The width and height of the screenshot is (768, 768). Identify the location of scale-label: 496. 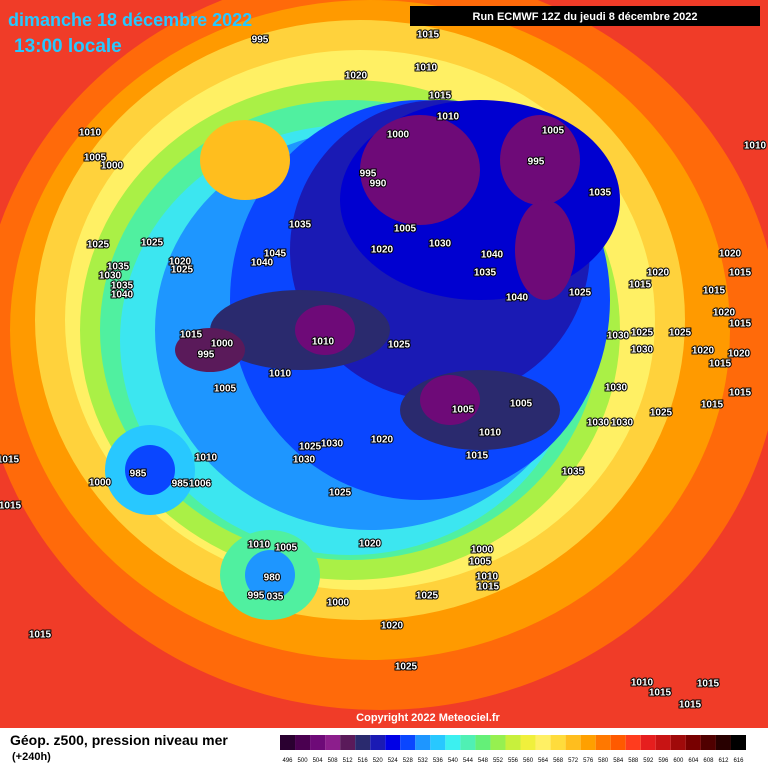
(288, 761).